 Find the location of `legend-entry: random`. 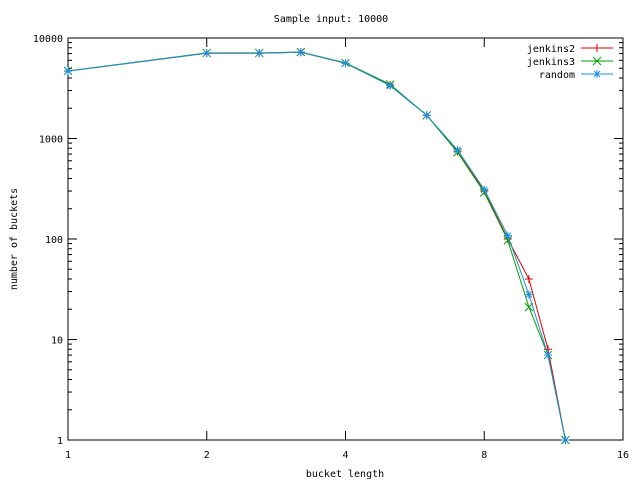

legend-entry: random is located at coordinates (576, 75).